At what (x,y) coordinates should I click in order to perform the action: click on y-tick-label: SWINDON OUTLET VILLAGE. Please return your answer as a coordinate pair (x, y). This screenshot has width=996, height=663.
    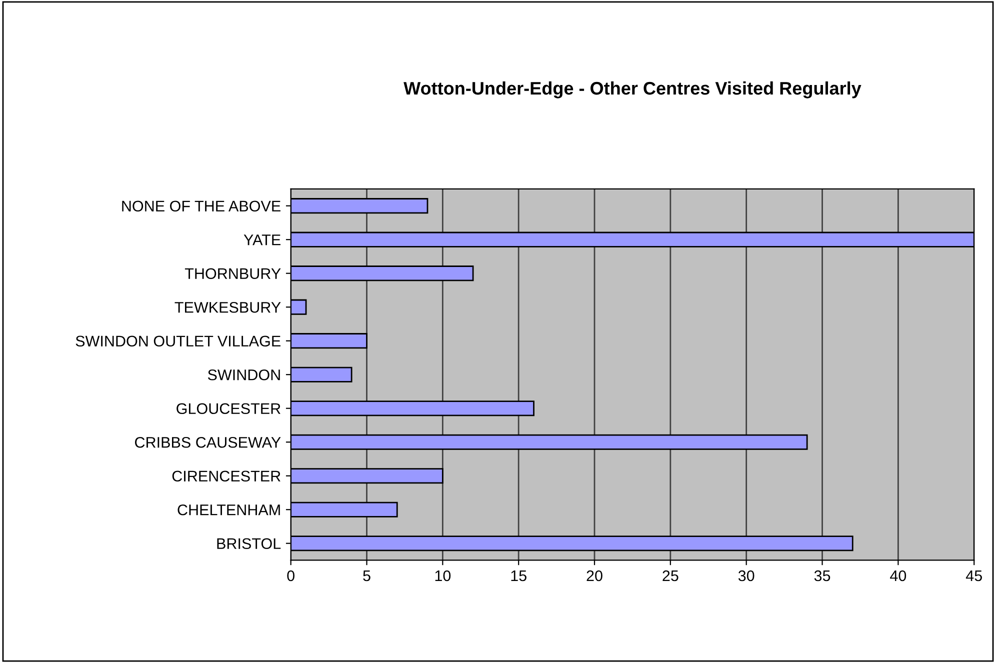
    Looking at the image, I should click on (178, 341).